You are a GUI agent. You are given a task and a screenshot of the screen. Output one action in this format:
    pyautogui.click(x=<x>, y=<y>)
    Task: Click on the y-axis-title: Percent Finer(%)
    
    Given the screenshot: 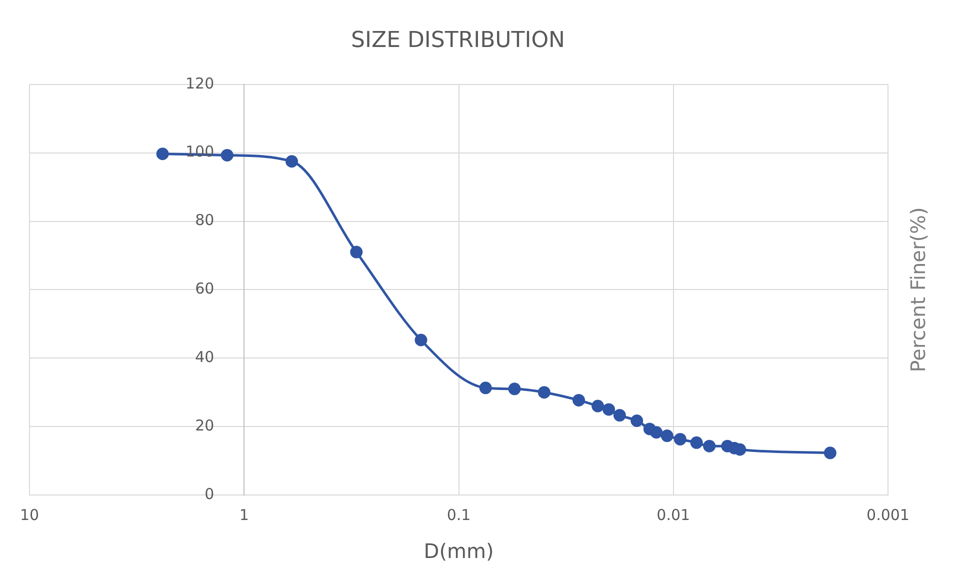 What is the action you would take?
    pyautogui.click(x=918, y=289)
    